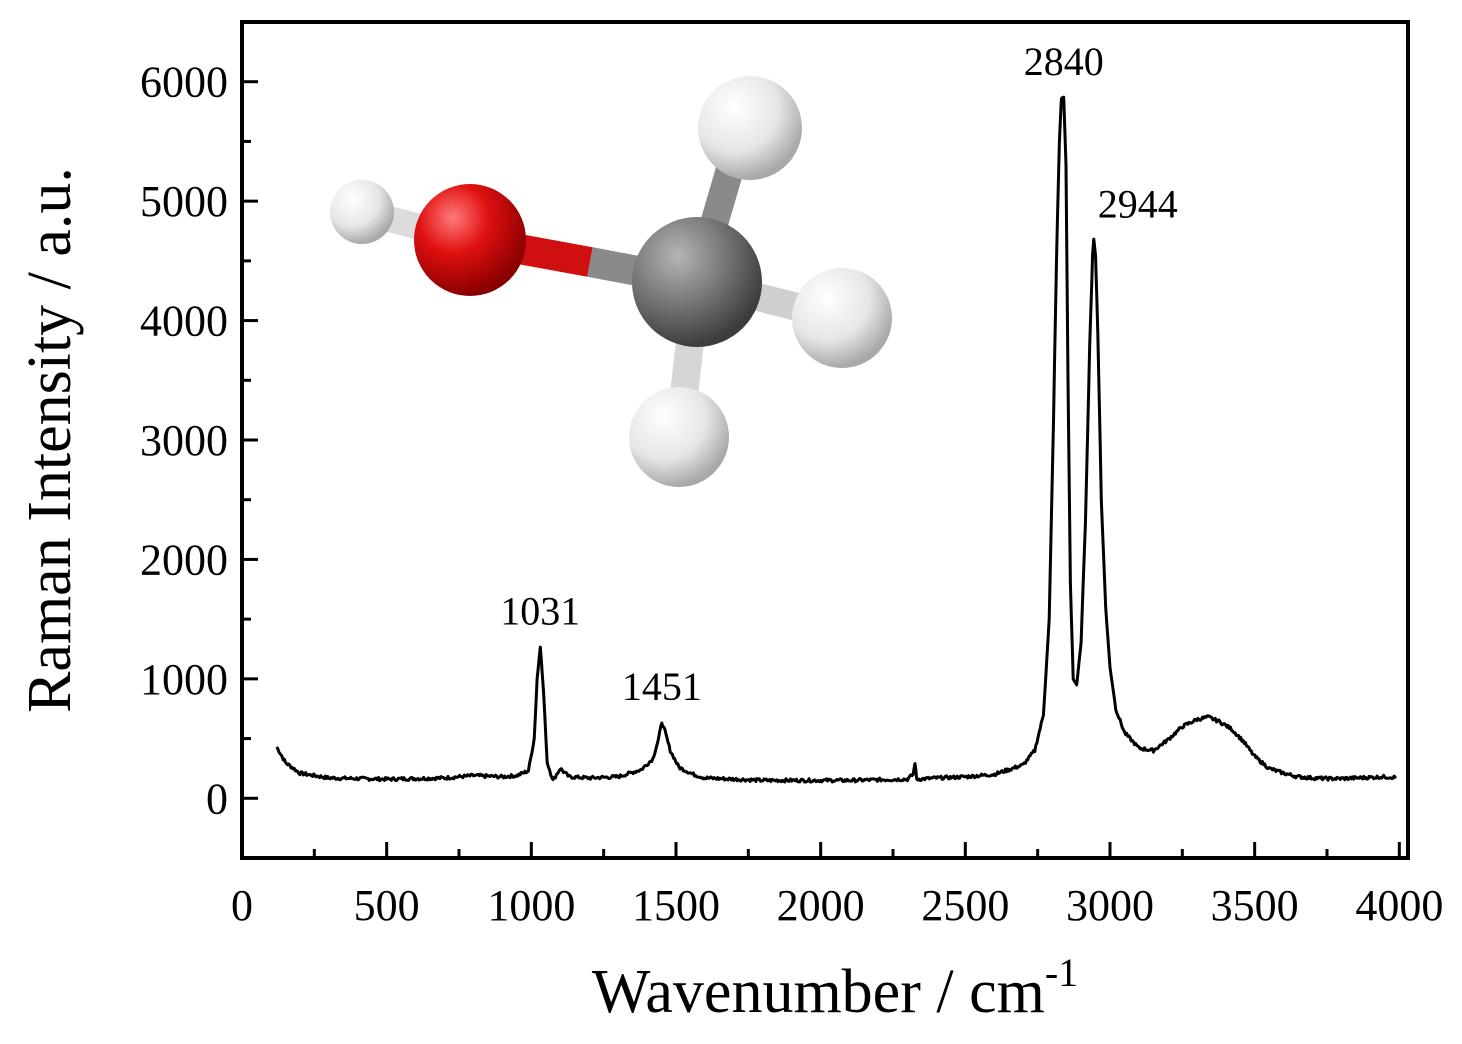 This screenshot has width=1462, height=1044. Describe the element at coordinates (1399, 905) in the screenshot. I see `x-tick-label: 4000` at that location.